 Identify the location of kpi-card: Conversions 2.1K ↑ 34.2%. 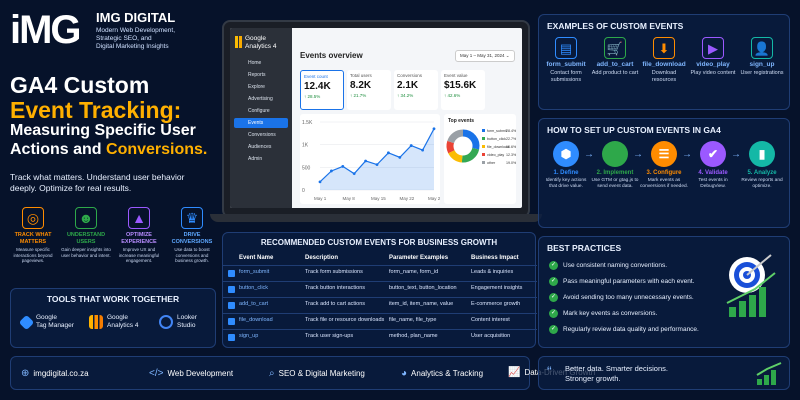
(416, 90).